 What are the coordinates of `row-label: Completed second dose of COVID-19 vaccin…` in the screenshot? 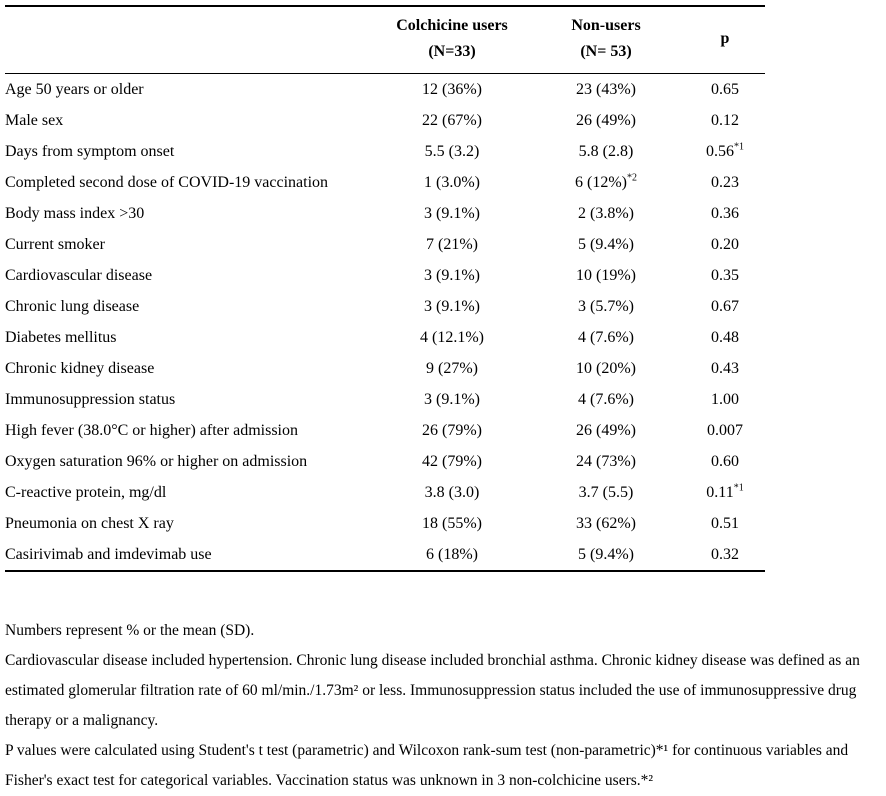 It's located at (167, 182).